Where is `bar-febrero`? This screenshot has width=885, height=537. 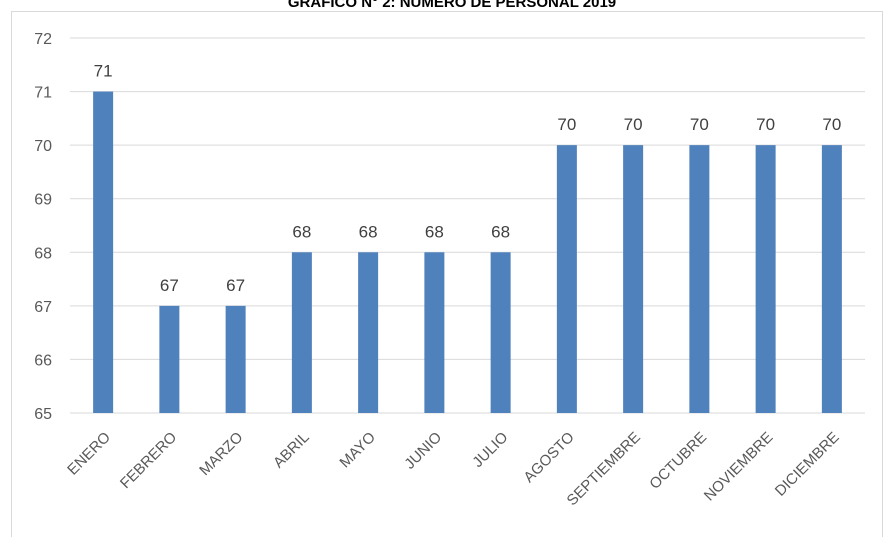 bar-febrero is located at coordinates (169, 359).